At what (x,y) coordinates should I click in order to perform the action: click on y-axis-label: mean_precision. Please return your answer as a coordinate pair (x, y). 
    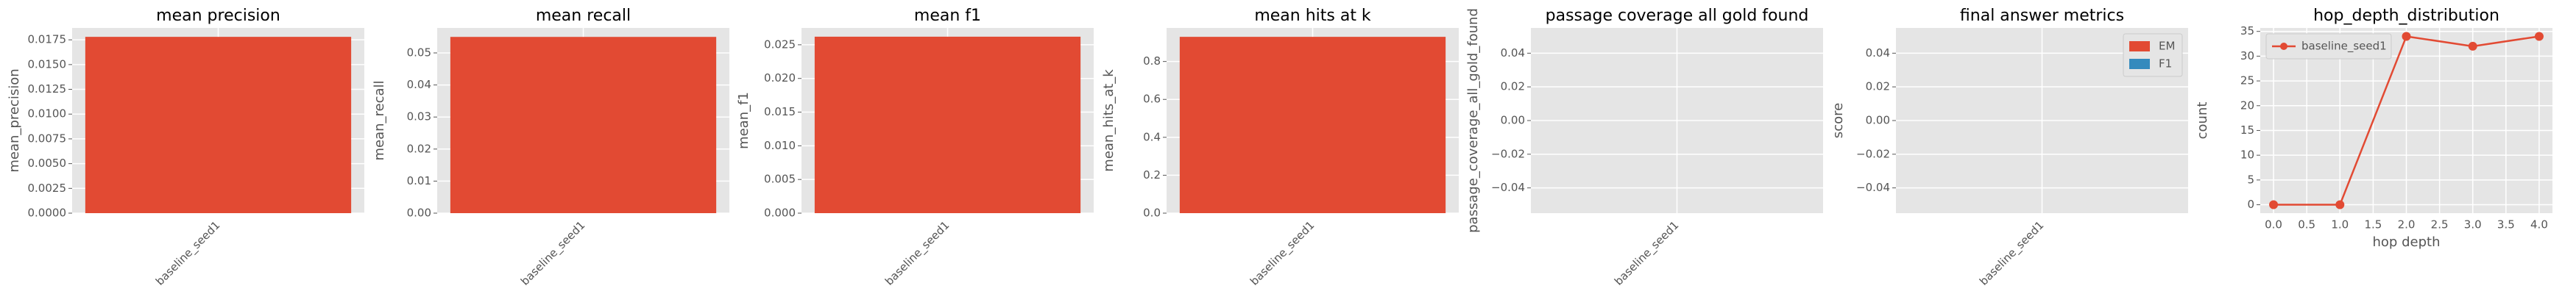
    Looking at the image, I should click on (14, 120).